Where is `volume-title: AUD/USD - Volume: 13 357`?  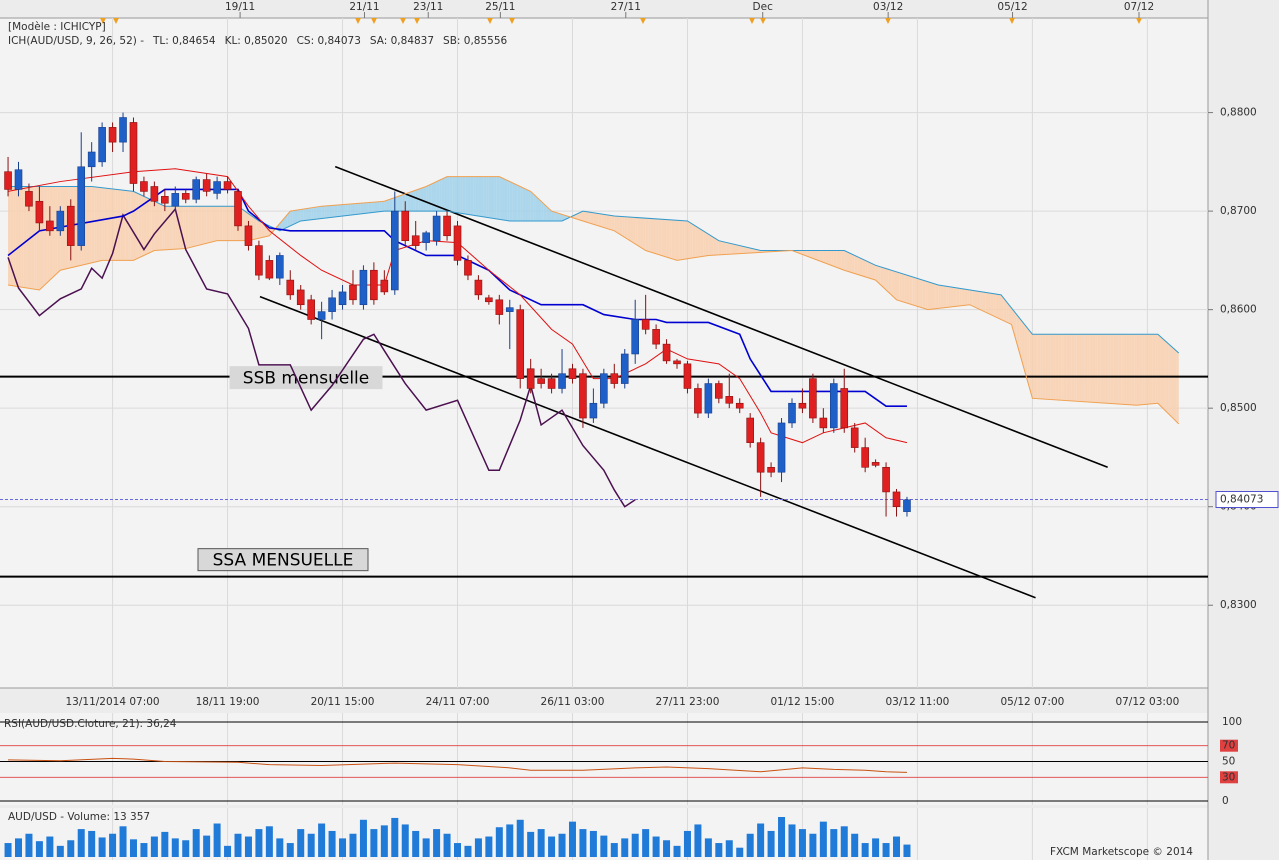 volume-title: AUD/USD - Volume: 13 357 is located at coordinates (79, 817).